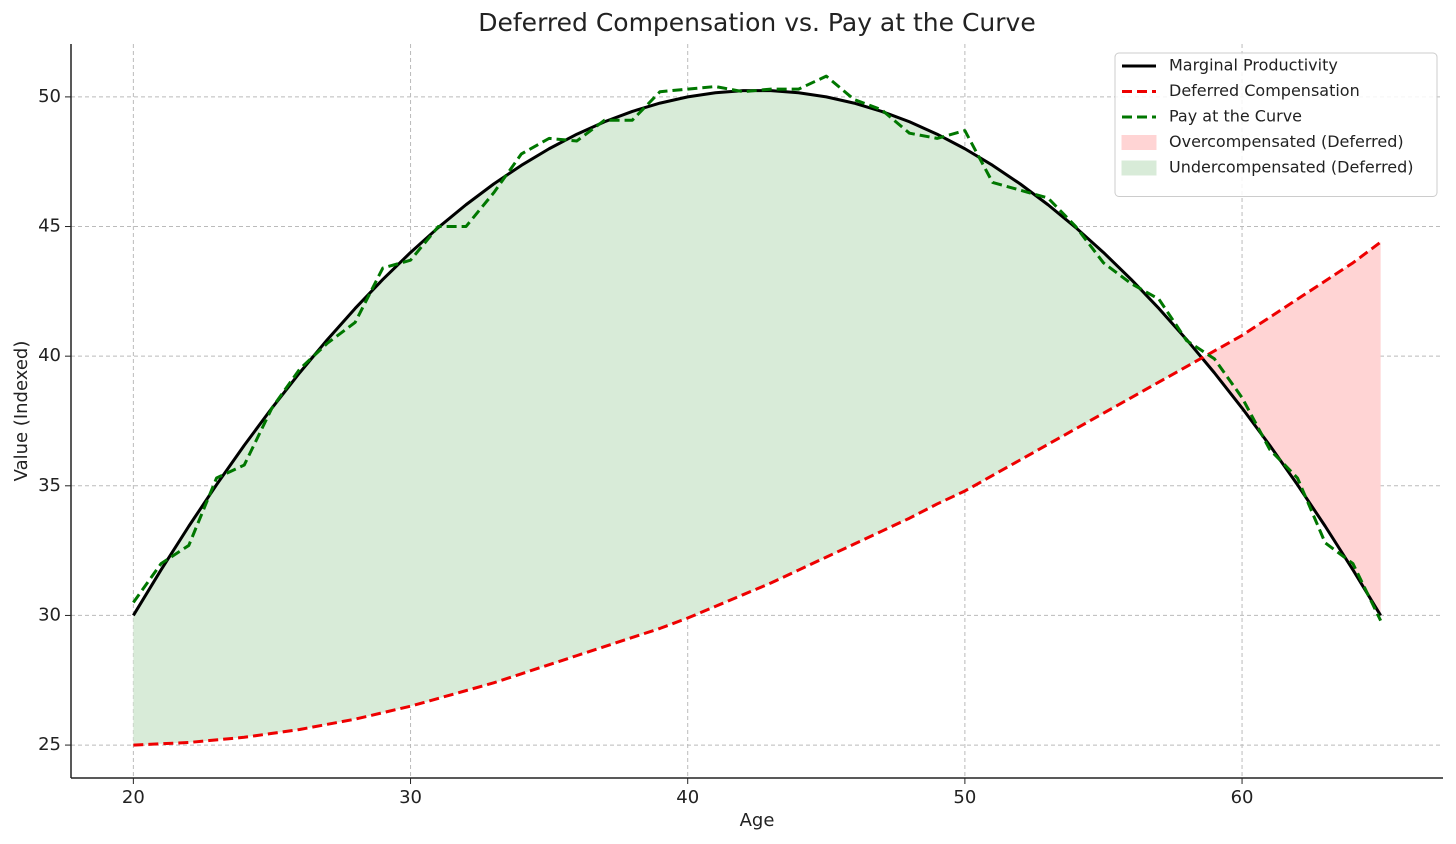 The image size is (1456, 844). I want to click on legend-label: Undercompensated (Deferred), so click(1291, 167).